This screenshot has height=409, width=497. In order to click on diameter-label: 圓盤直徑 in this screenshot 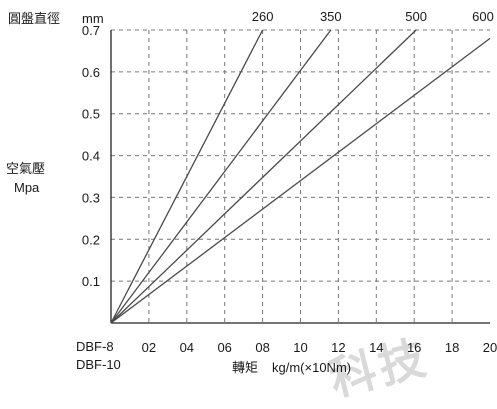, I will do `click(34, 18)`.